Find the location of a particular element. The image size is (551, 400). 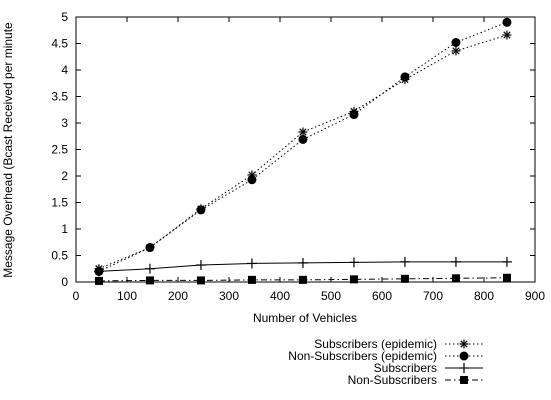

x-tick-label: 0 is located at coordinates (76, 296).